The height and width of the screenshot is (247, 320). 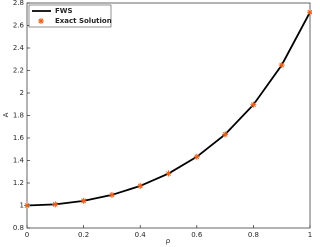 I want to click on y-tick-label: 1.8, so click(x=18, y=116).